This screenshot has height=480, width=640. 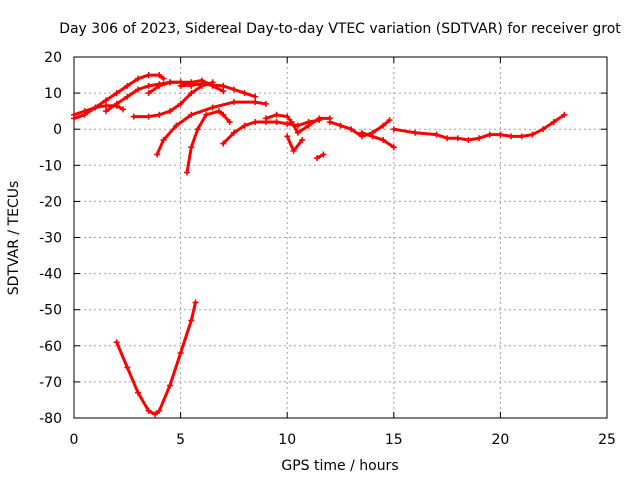 I want to click on x-tick-label: 10, so click(x=287, y=440).